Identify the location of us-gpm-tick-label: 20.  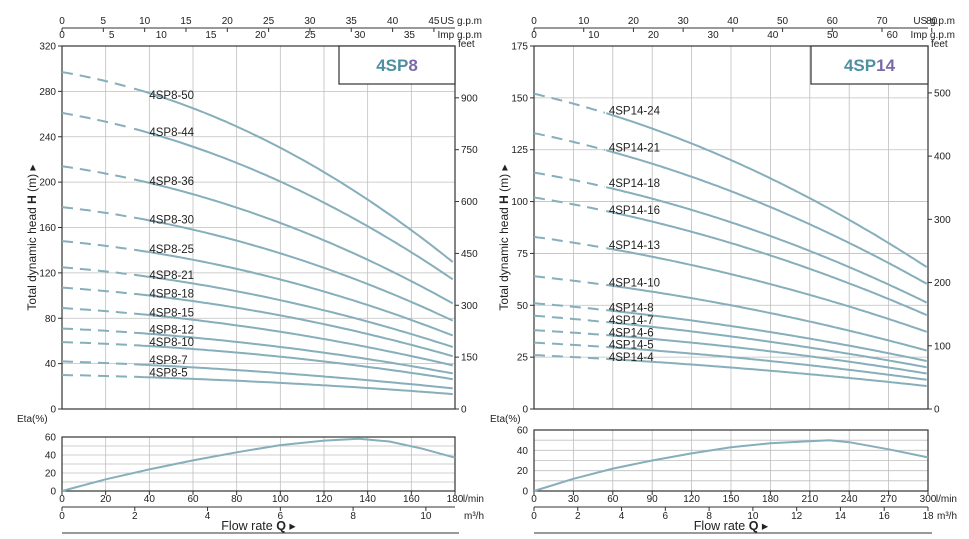
(634, 21).